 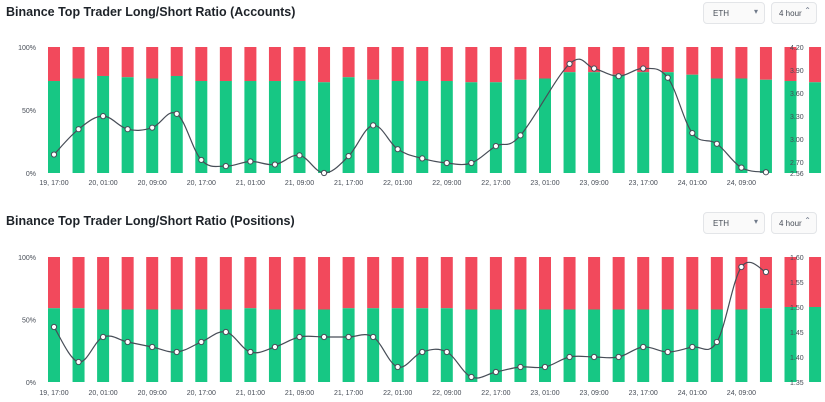 What do you see at coordinates (807, 10) in the screenshot?
I see `up-down-chevron-icon: ⌃` at bounding box center [807, 10].